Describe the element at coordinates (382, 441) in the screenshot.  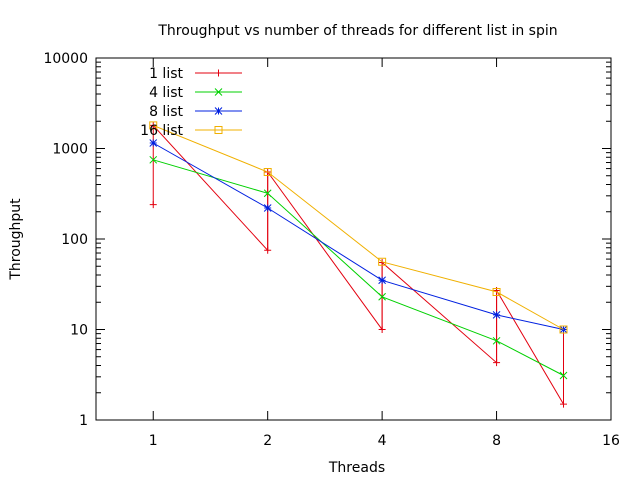
I see `x-tick-label-2: 4` at that location.